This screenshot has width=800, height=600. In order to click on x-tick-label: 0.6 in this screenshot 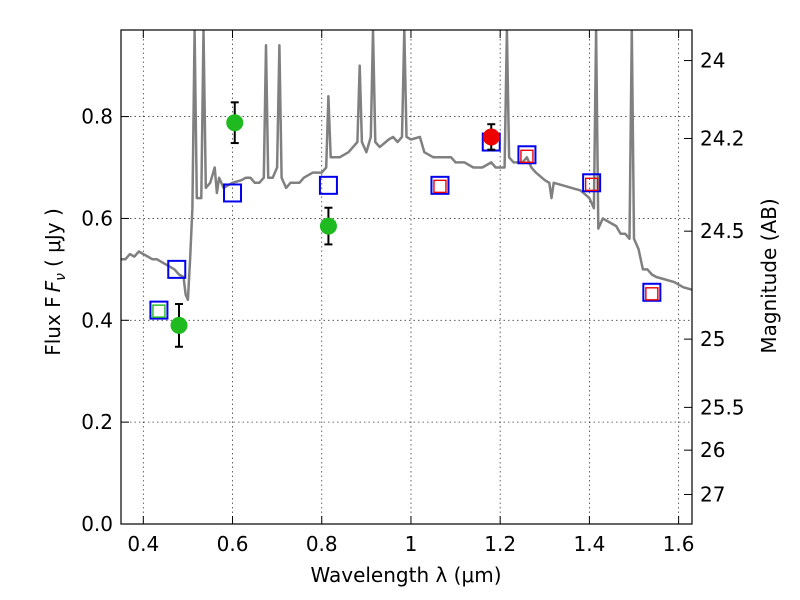, I will do `click(233, 544)`.